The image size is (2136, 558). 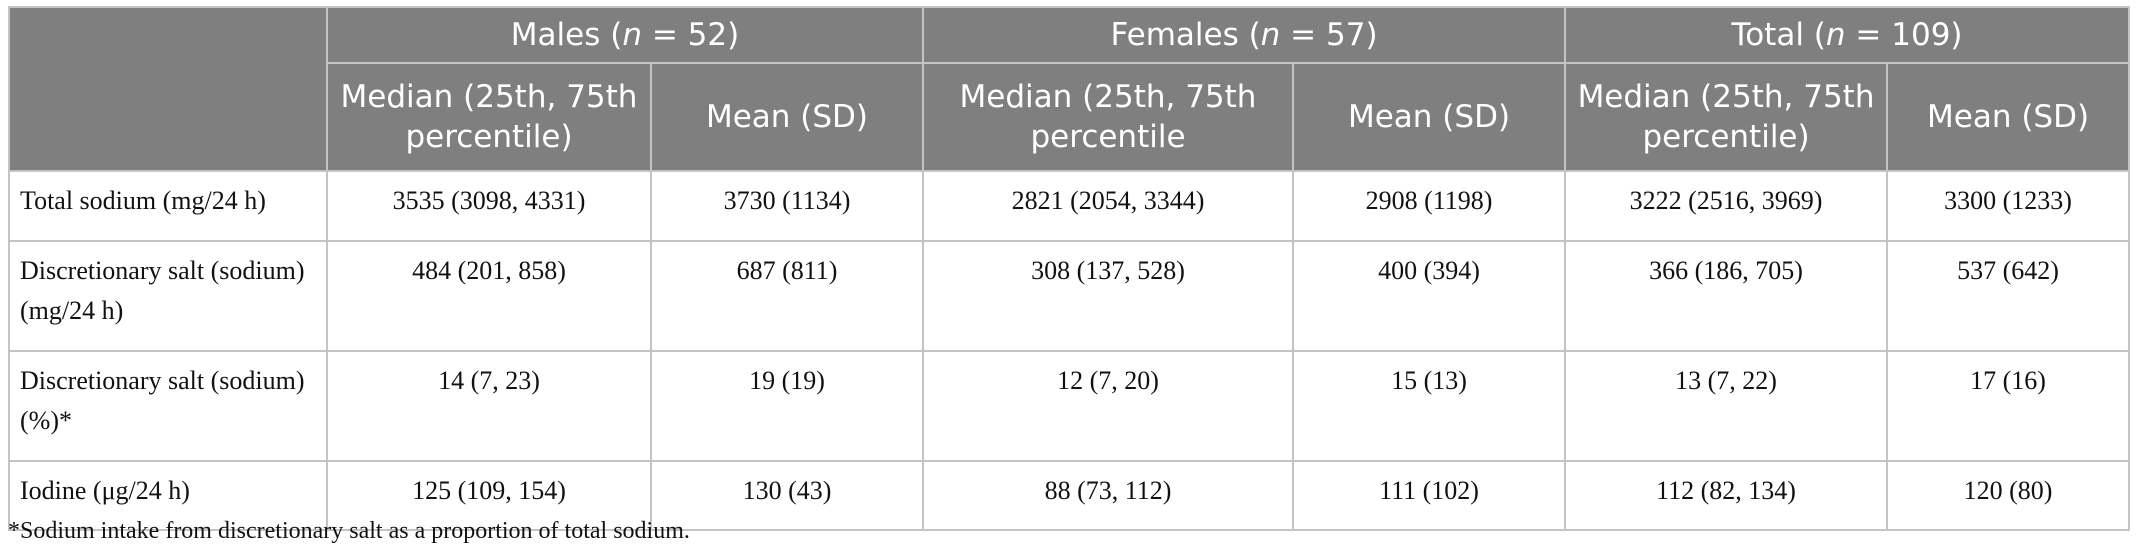 What do you see at coordinates (168, 89) in the screenshot?
I see `header-empty-cell` at bounding box center [168, 89].